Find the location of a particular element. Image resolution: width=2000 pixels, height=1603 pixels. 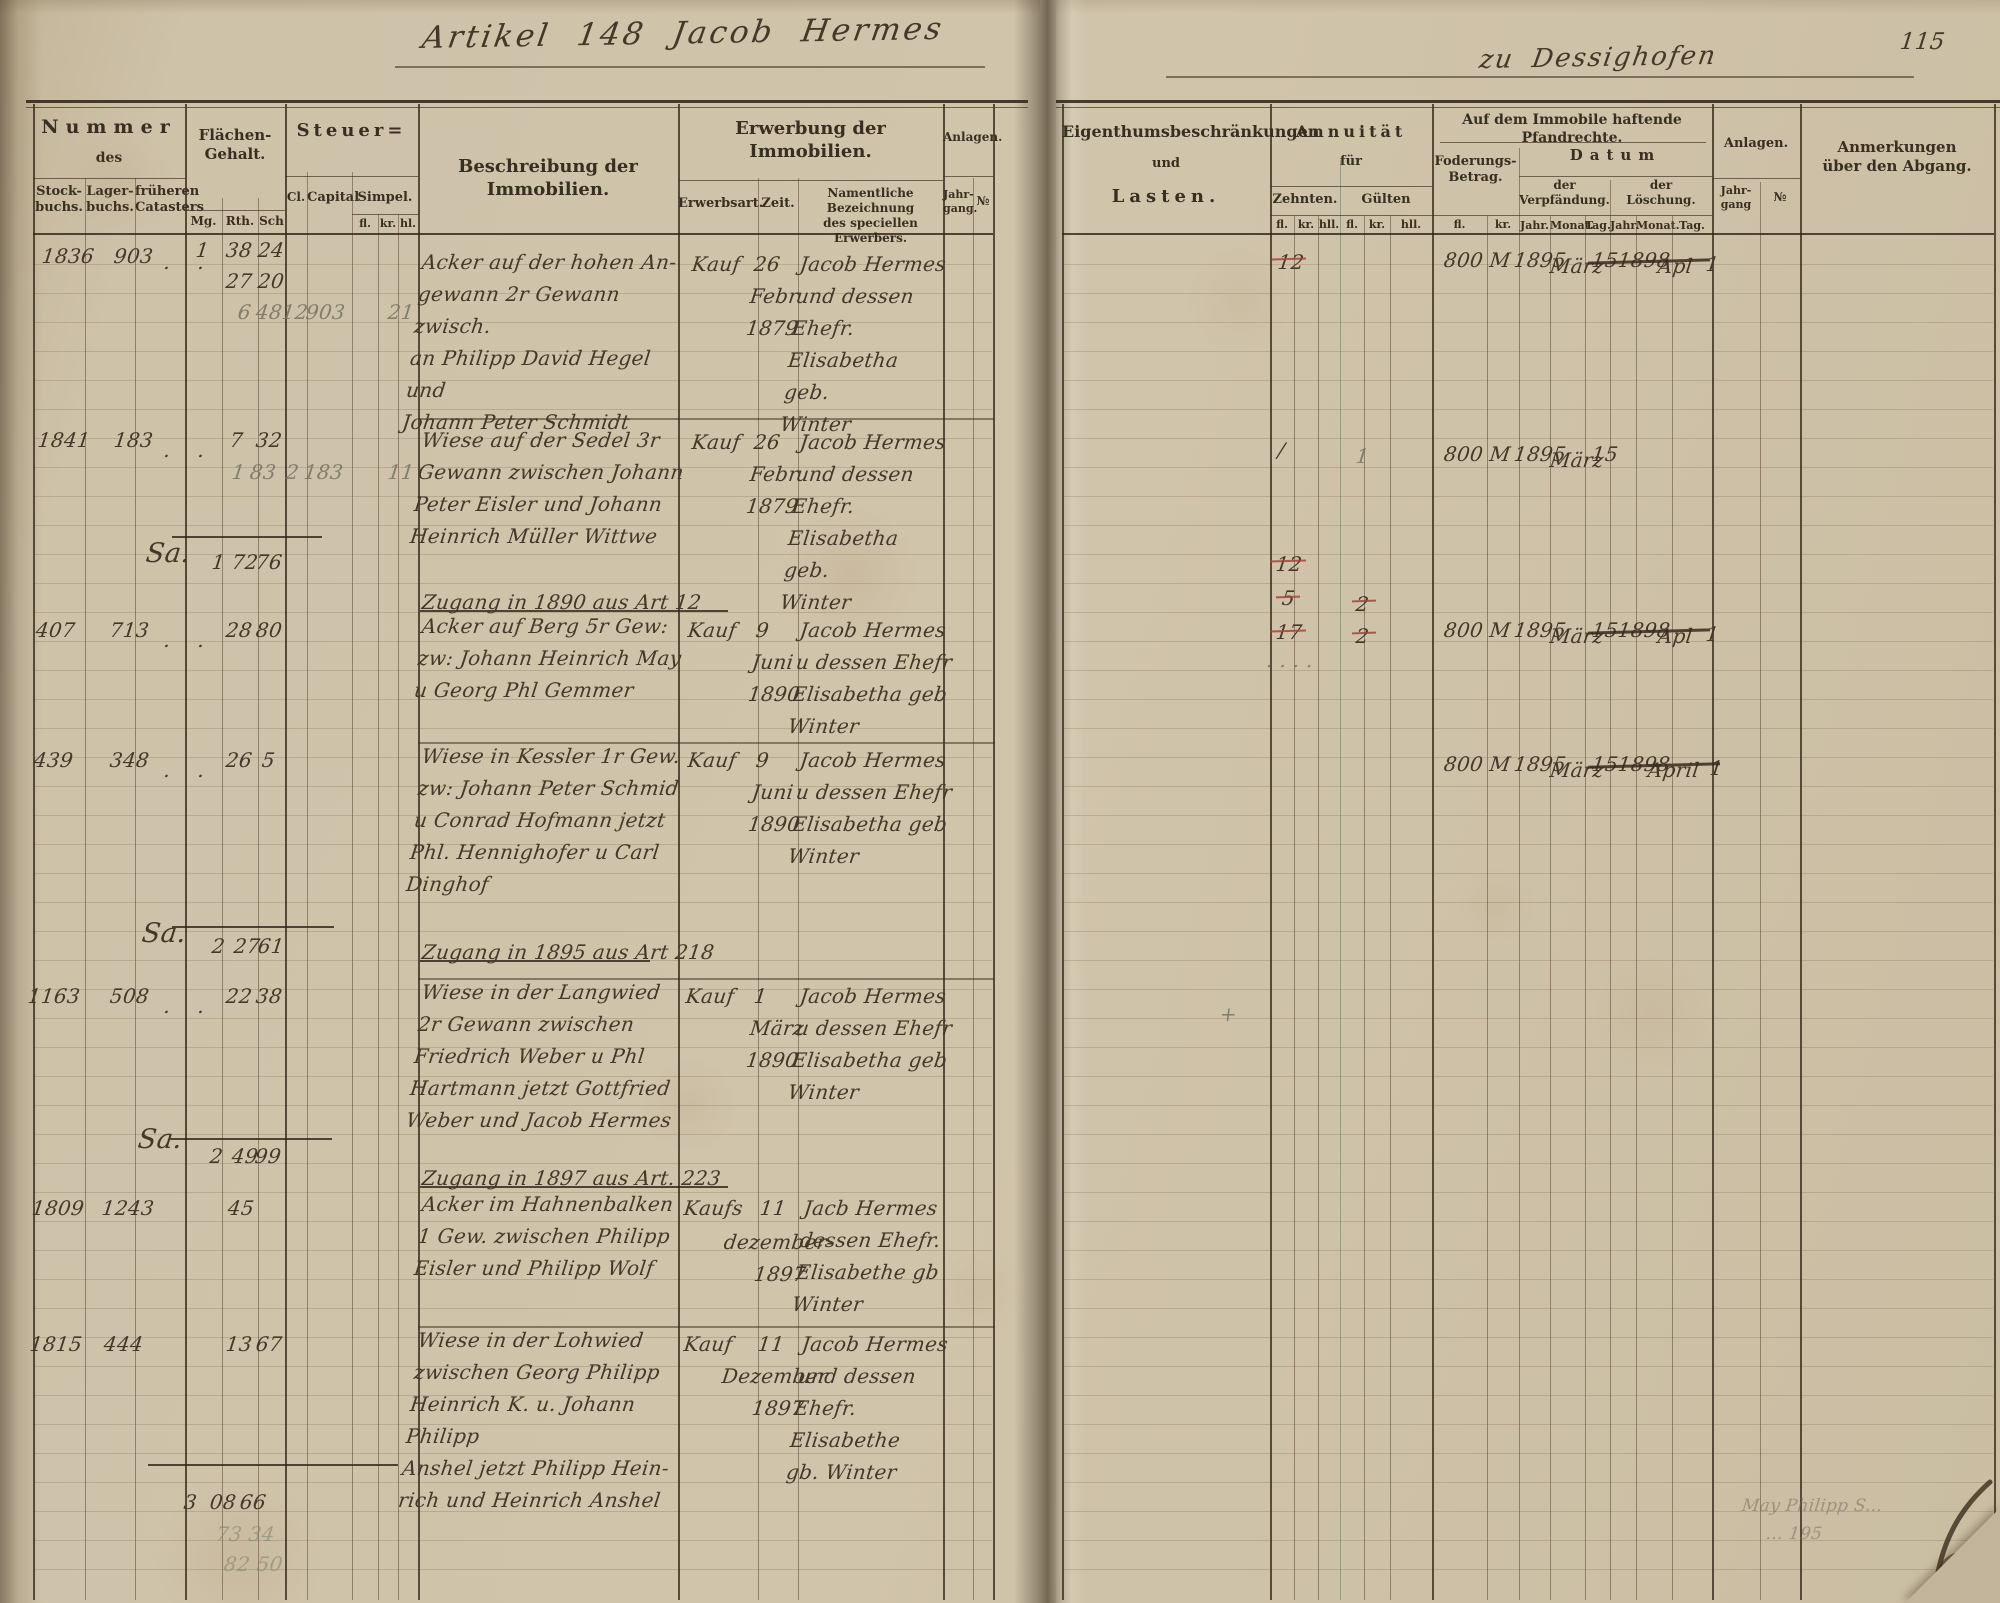

title-place: zu Dessighofen is located at coordinates (1598, 57).